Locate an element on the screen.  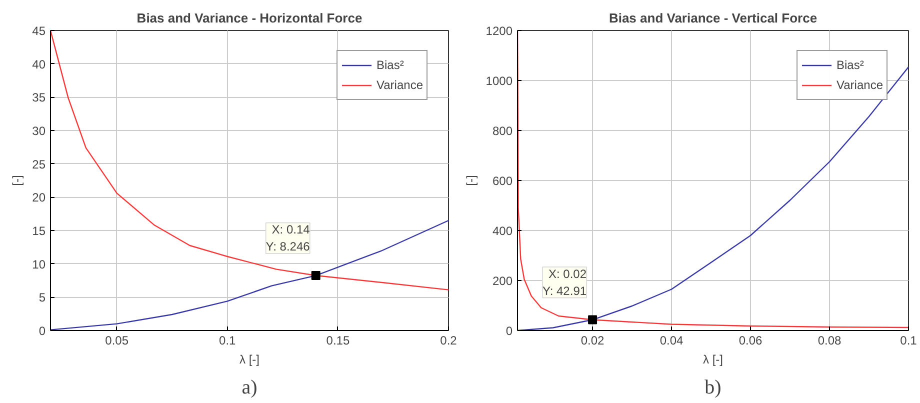
y-tick-label: 1200 is located at coordinates (499, 31).